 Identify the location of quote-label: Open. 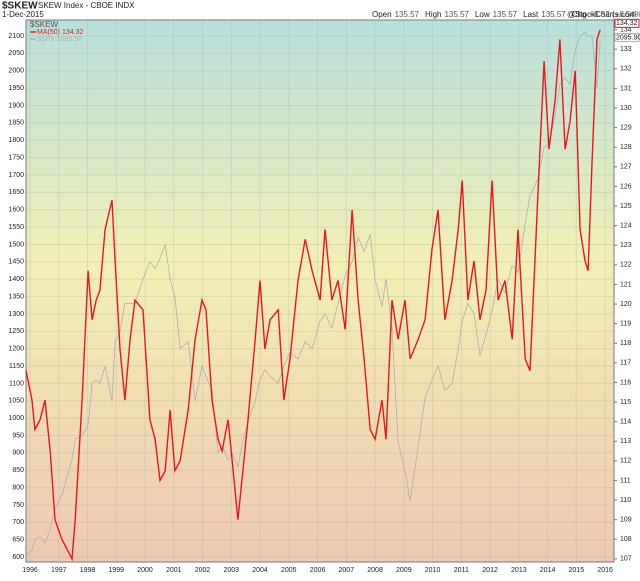
(382, 14).